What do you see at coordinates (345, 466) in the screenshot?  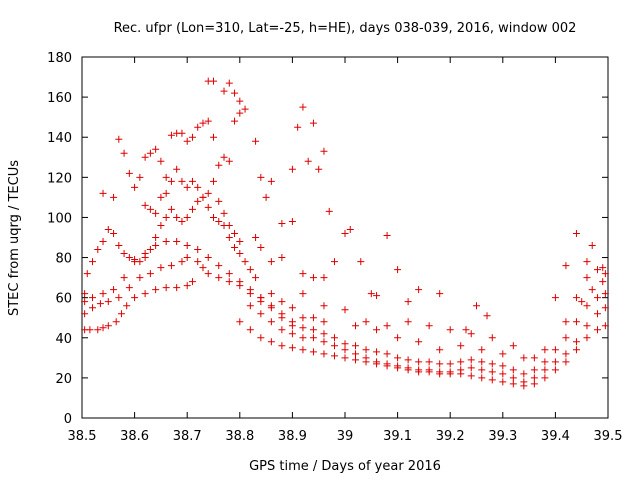 I see `x-axis-label: GPS time / Days of year 2016` at bounding box center [345, 466].